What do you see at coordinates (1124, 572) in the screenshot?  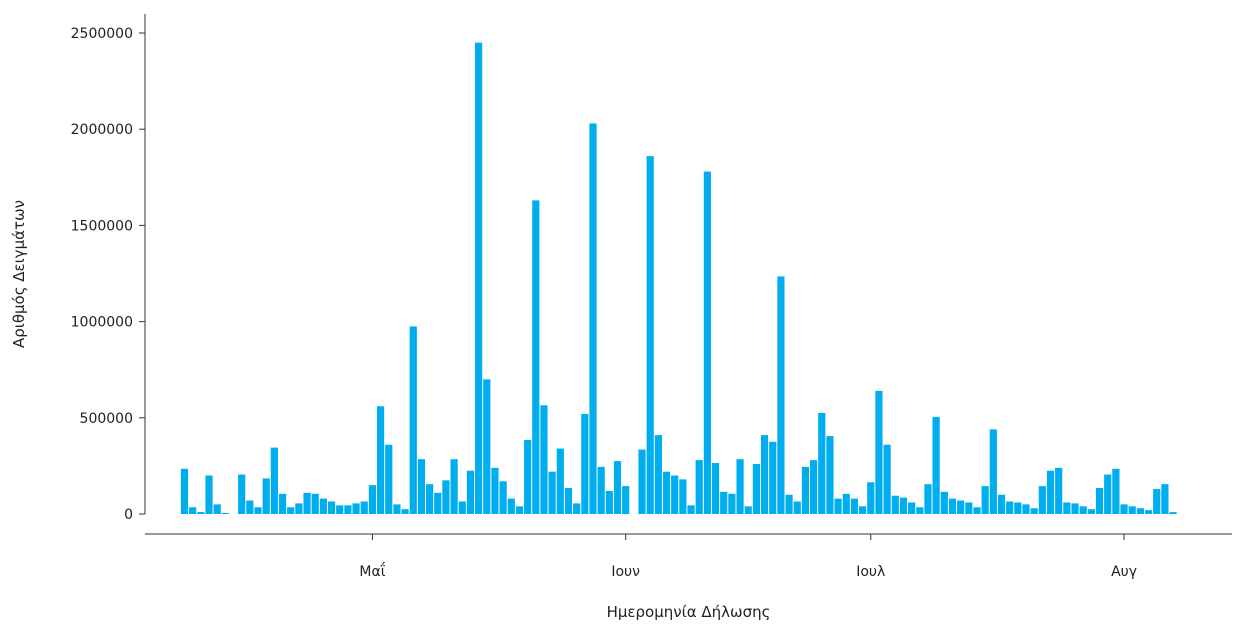 I see `x-tick-label: Αυγ` at bounding box center [1124, 572].